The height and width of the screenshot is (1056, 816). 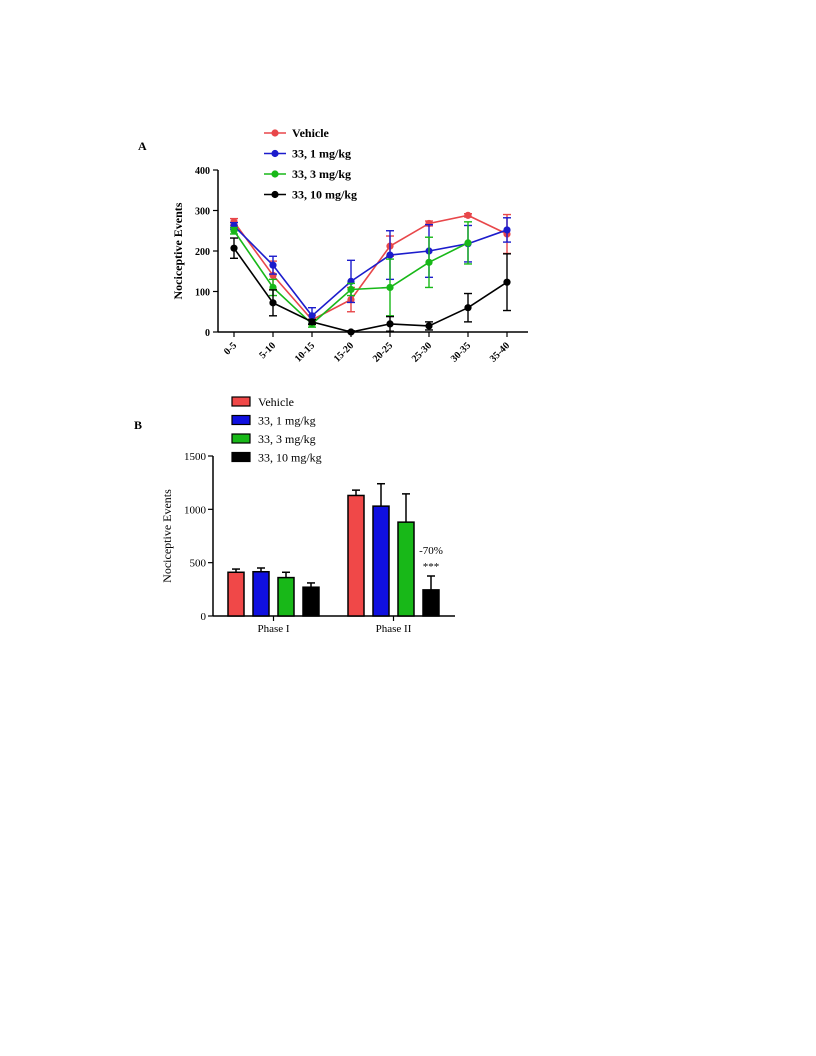 What do you see at coordinates (142, 146) in the screenshot?
I see `panel-a-label: A` at bounding box center [142, 146].